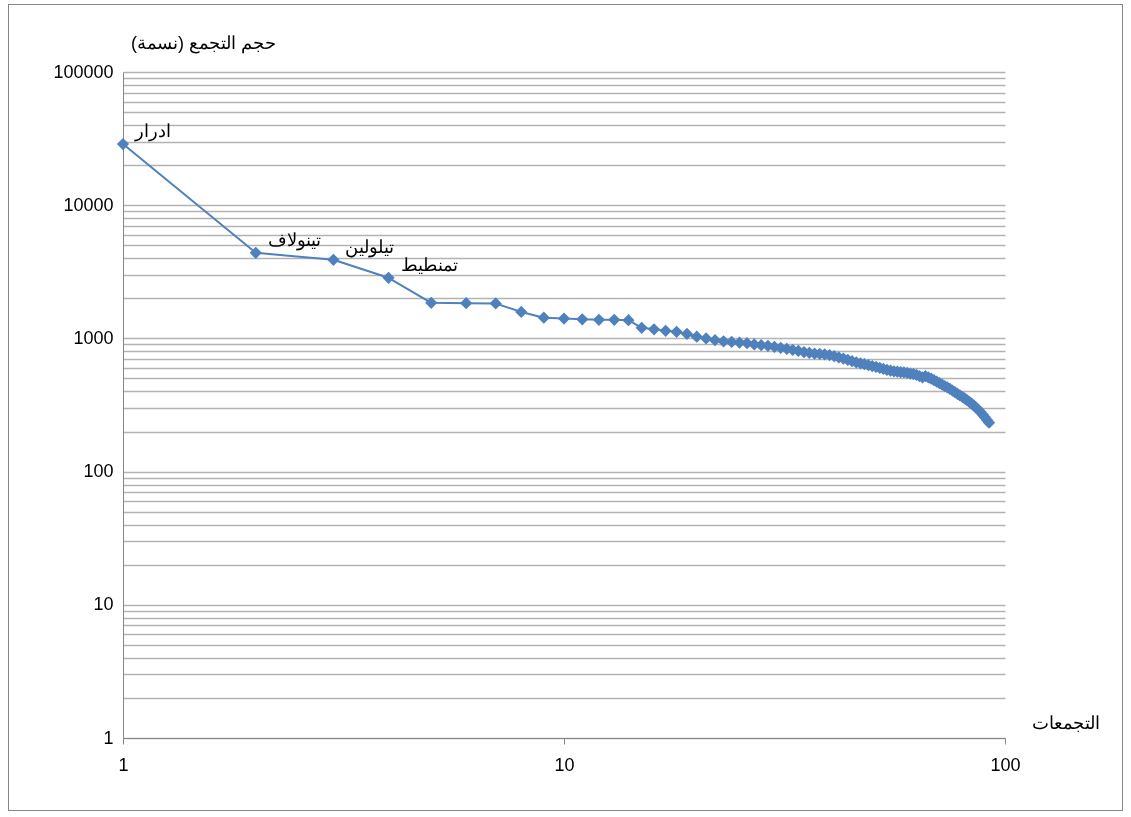 This screenshot has width=1131, height=817. Describe the element at coordinates (83, 71) in the screenshot. I see `y-tick-label: 100000` at that location.